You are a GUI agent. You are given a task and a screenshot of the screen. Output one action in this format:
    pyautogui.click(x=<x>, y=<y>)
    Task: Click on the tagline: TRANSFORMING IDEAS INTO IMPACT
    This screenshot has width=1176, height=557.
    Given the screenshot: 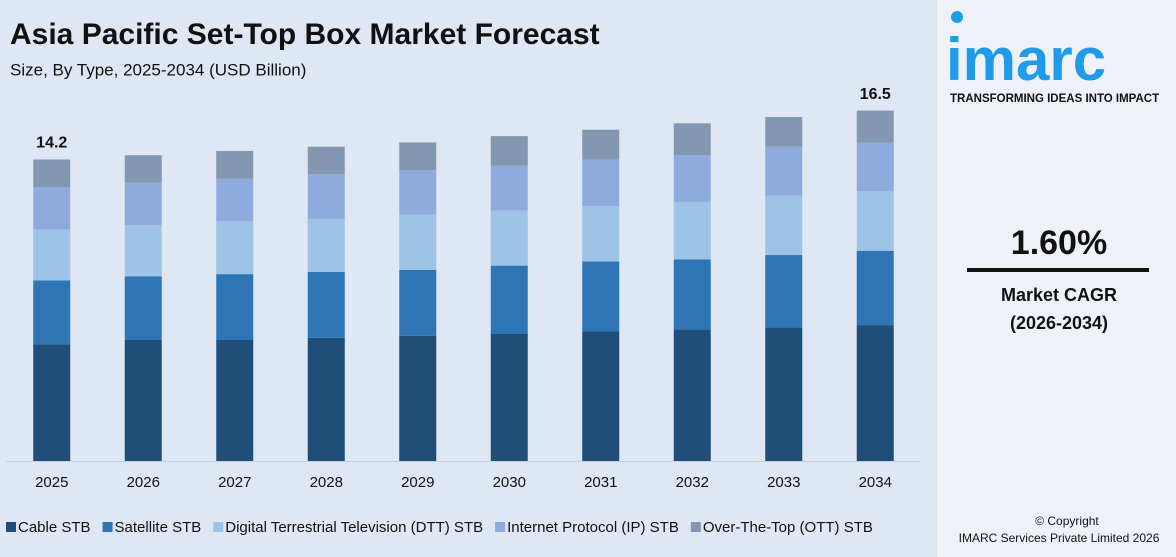 What is the action you would take?
    pyautogui.click(x=1054, y=99)
    